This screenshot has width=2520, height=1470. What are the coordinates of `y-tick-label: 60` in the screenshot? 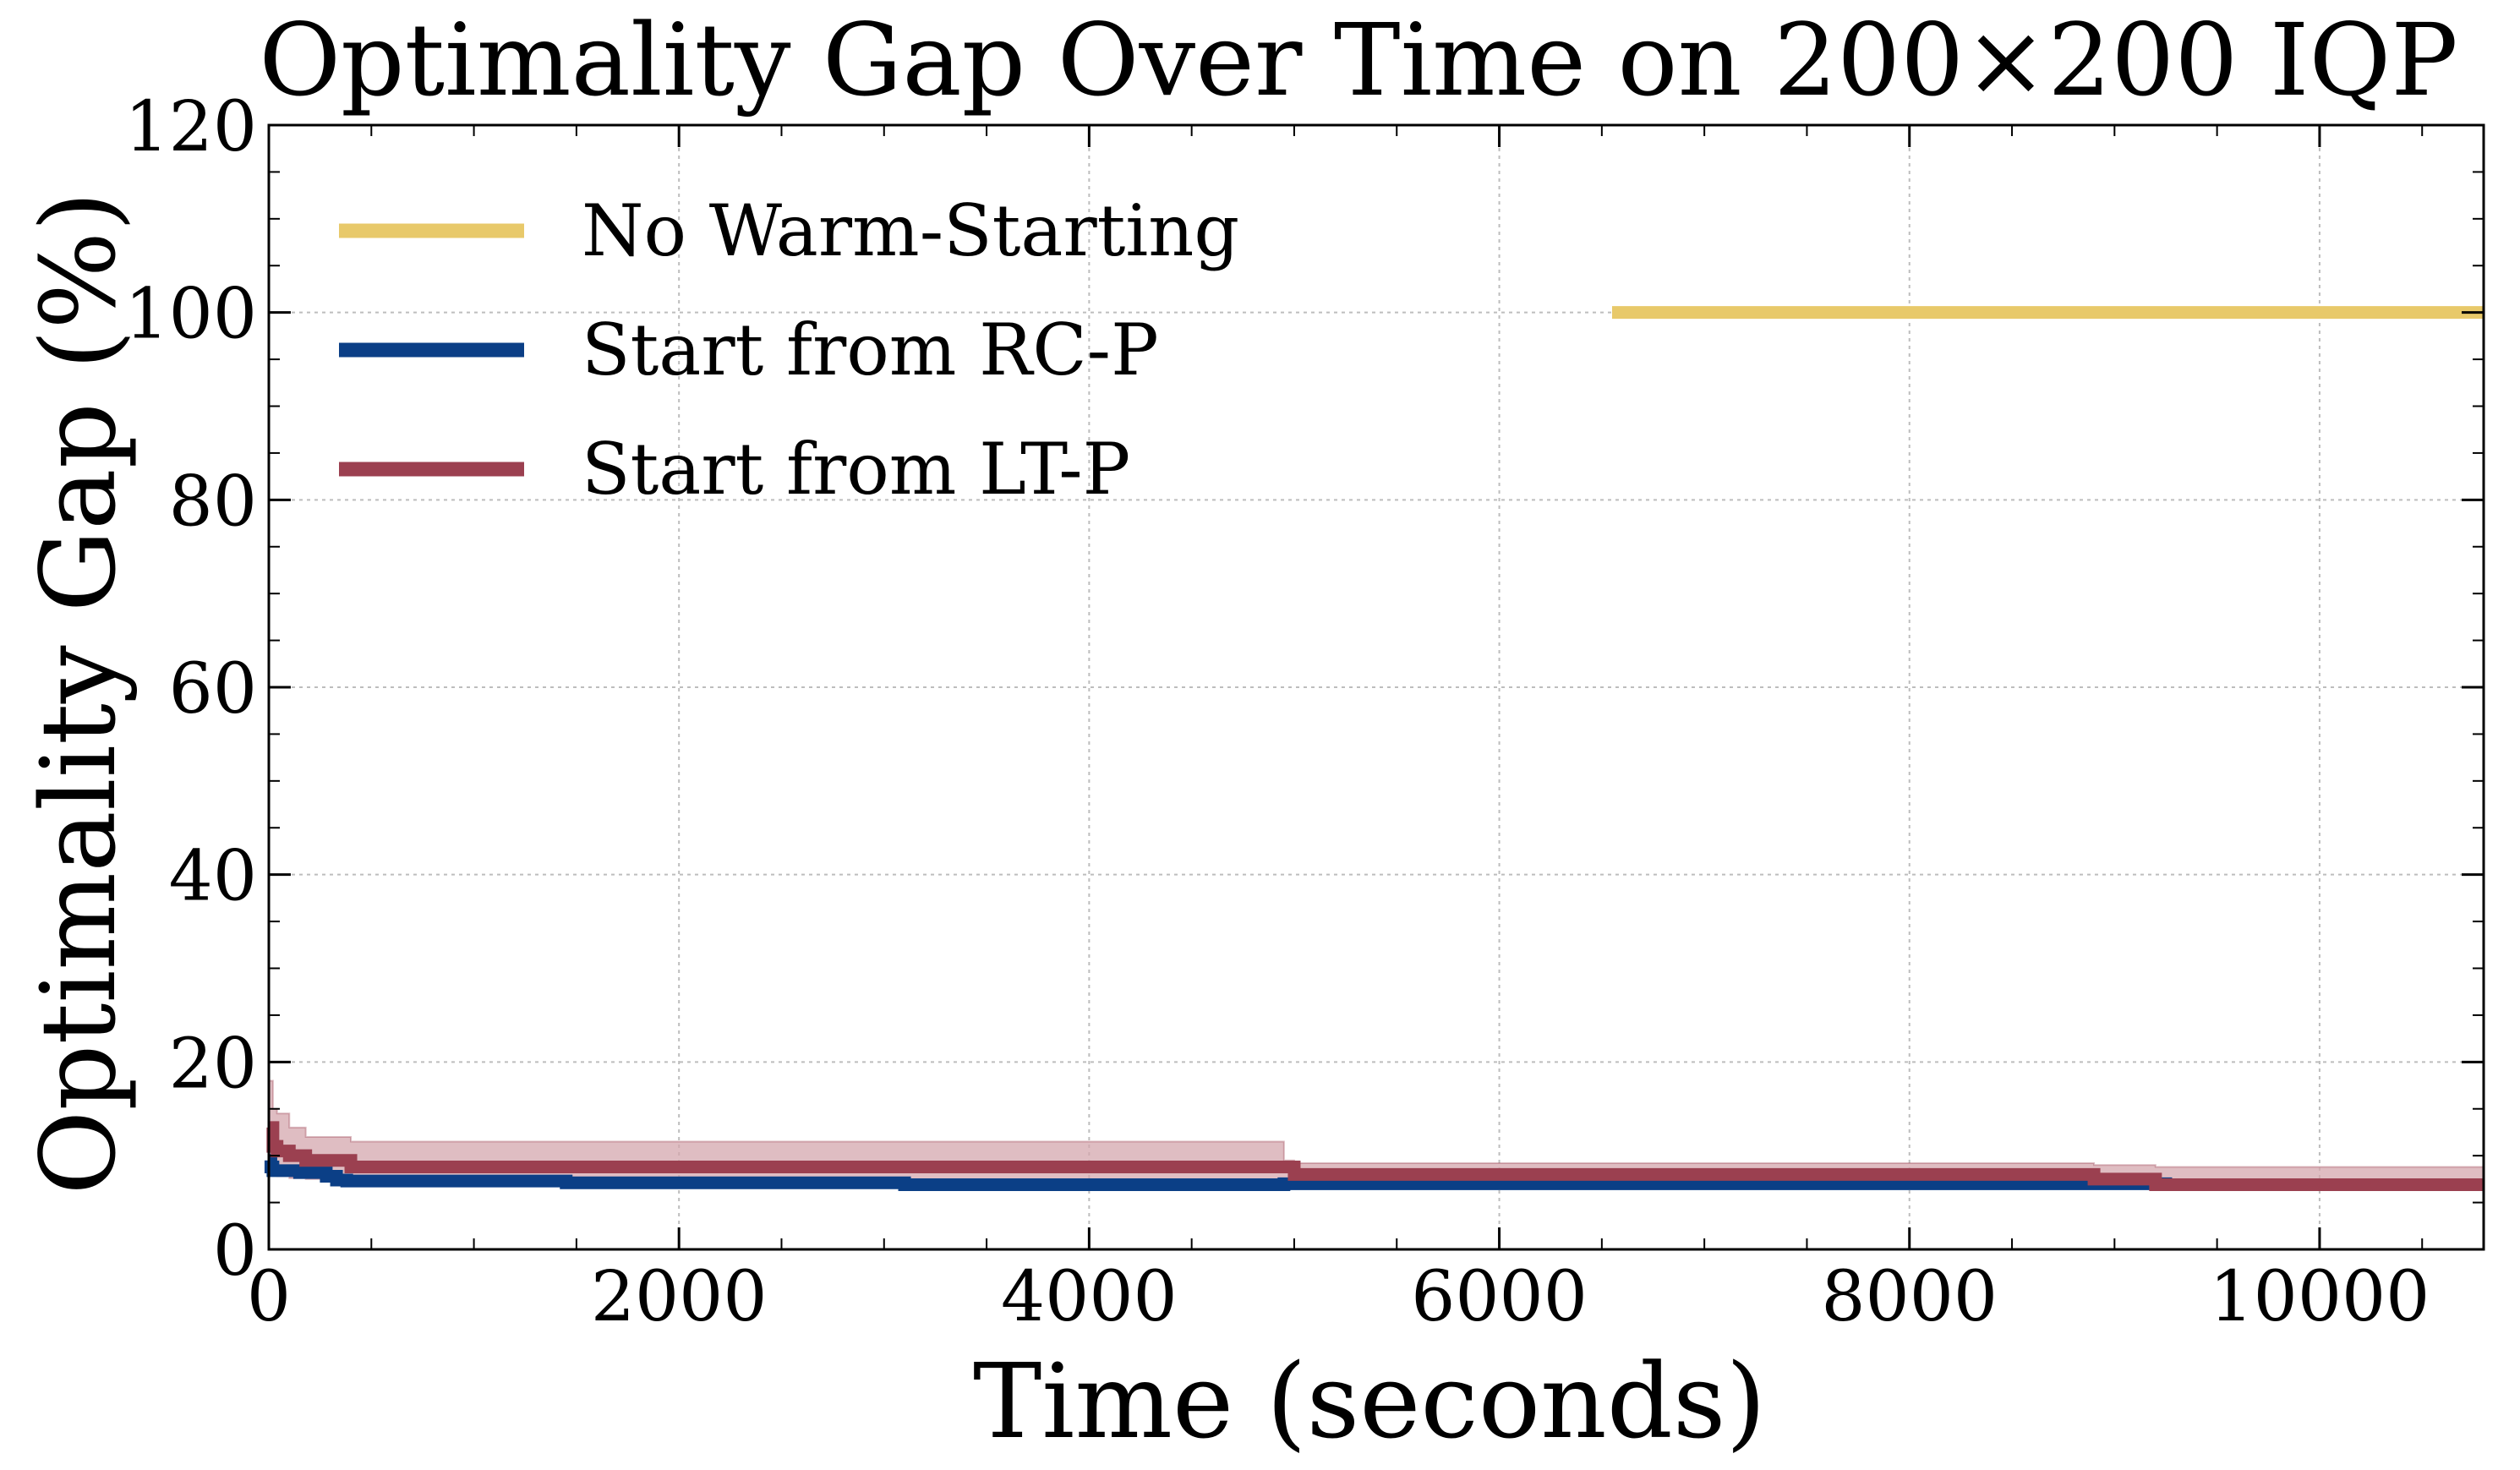 It's located at (213, 689).